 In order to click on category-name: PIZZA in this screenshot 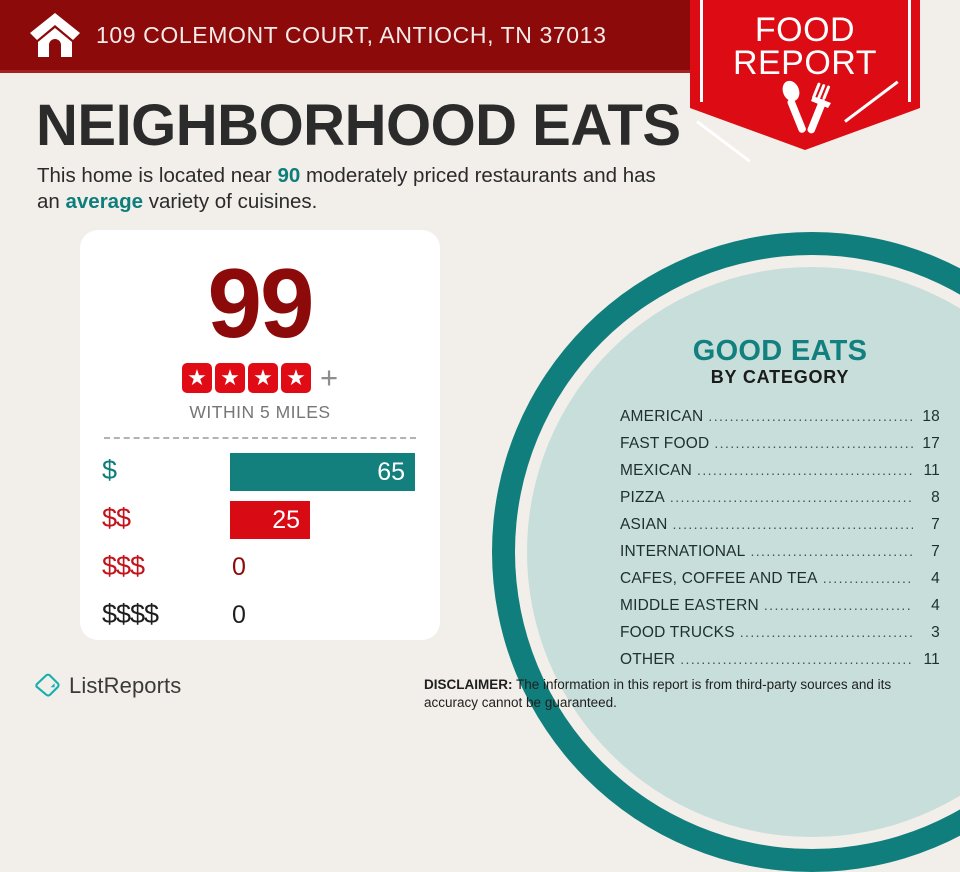, I will do `click(642, 498)`.